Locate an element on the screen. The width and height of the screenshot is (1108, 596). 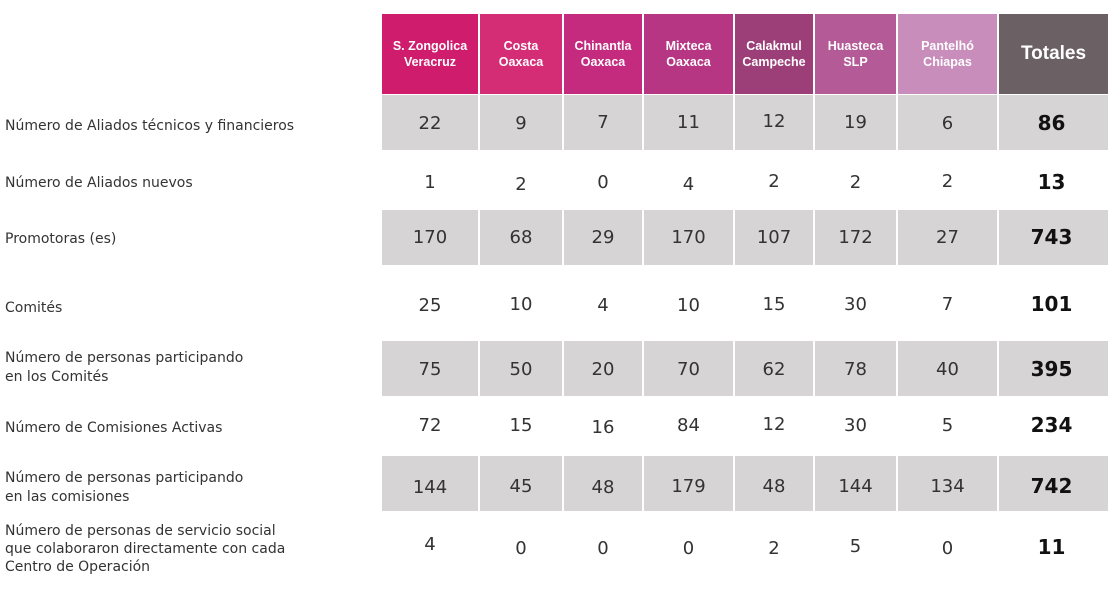
table-cell: 84 is located at coordinates (688, 425).